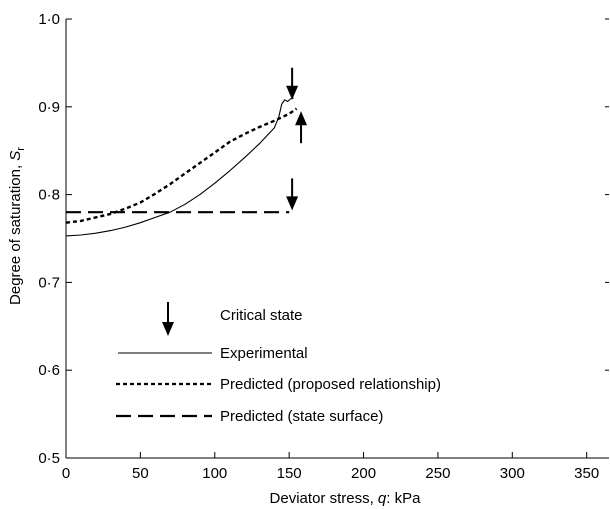 Image resolution: width=610 pixels, height=509 pixels. I want to click on y-tick-label: 0·6, so click(49, 370).